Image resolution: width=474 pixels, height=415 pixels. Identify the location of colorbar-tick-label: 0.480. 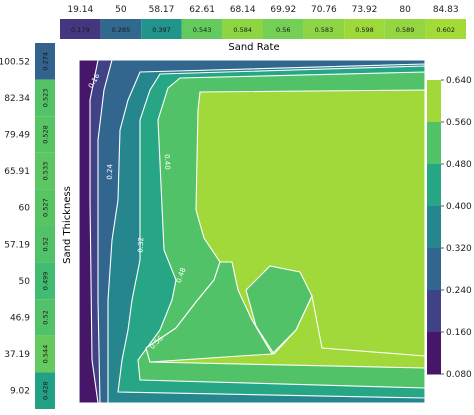
(459, 165).